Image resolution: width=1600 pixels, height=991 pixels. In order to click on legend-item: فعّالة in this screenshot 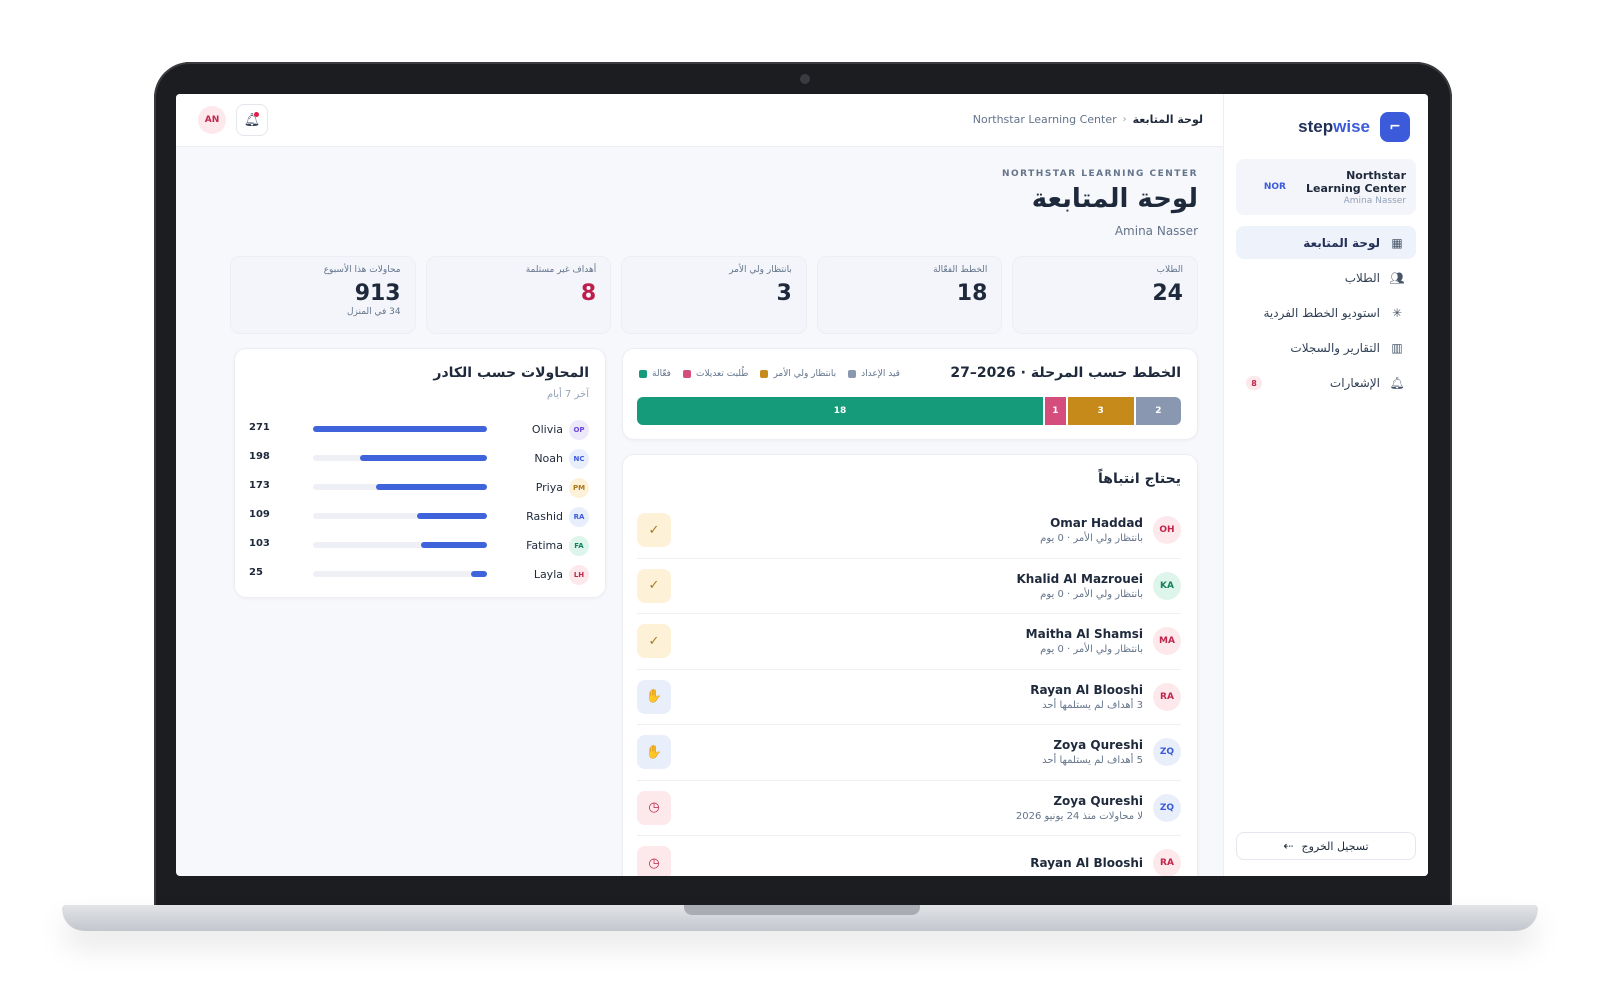, I will do `click(655, 374)`.